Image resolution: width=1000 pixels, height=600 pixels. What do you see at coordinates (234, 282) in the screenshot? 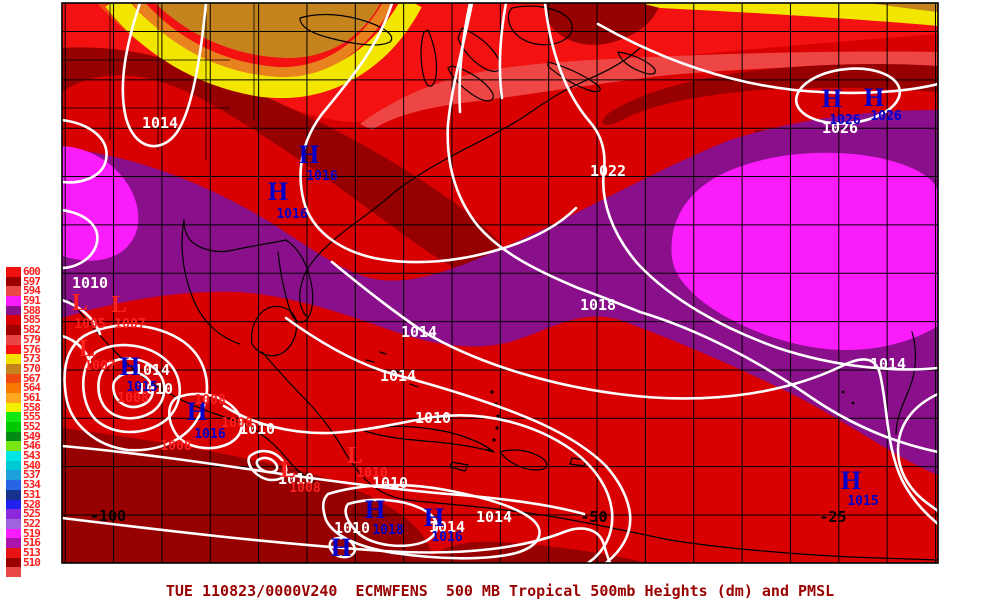
I see `coast-gulf` at bounding box center [234, 282].